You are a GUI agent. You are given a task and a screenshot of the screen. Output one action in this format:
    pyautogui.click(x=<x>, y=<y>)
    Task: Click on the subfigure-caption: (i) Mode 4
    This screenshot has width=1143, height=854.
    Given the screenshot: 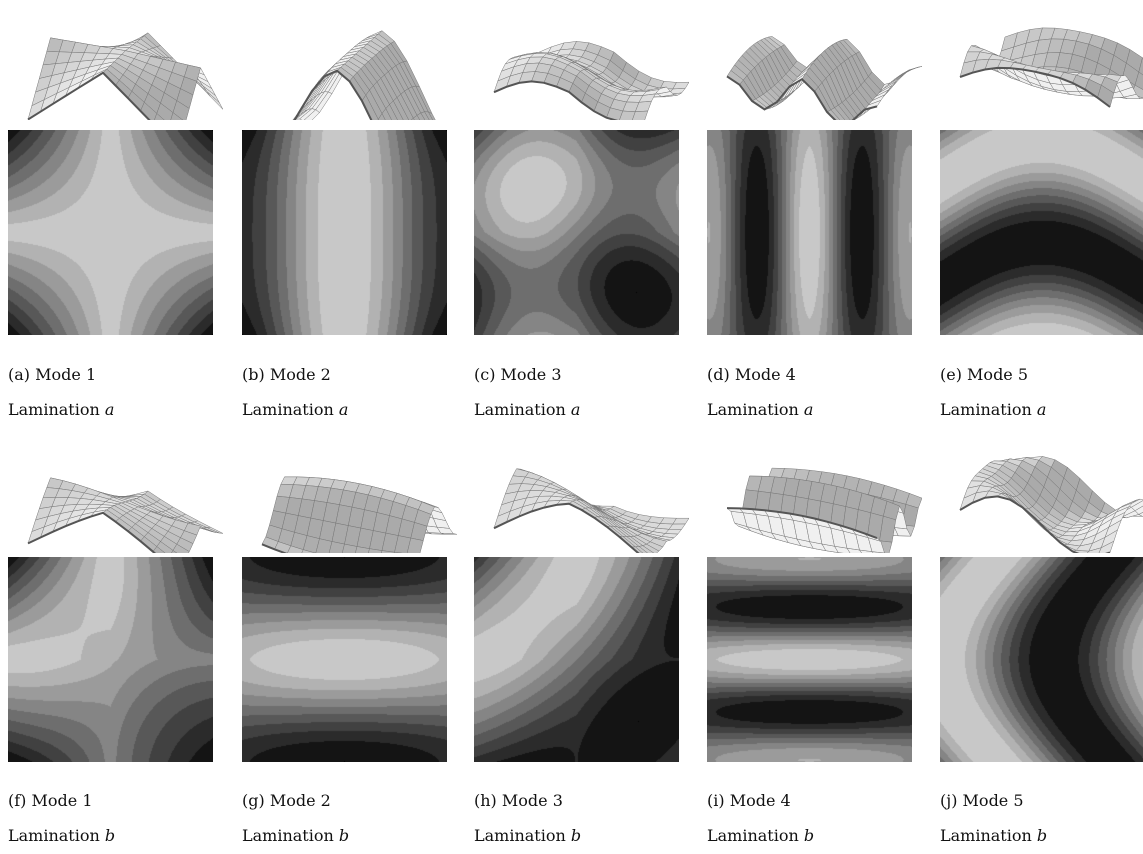 What is the action you would take?
    pyautogui.click(x=749, y=800)
    